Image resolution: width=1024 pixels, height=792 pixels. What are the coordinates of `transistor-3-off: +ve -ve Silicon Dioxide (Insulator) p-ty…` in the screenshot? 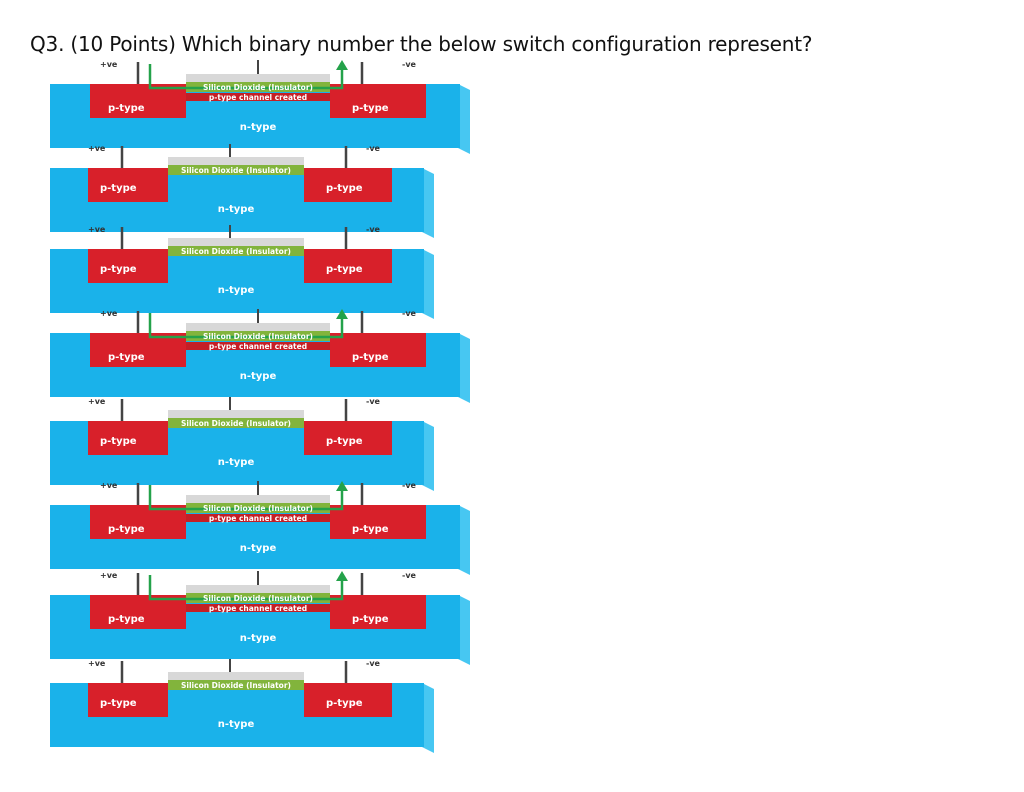 It's located at (242, 272).